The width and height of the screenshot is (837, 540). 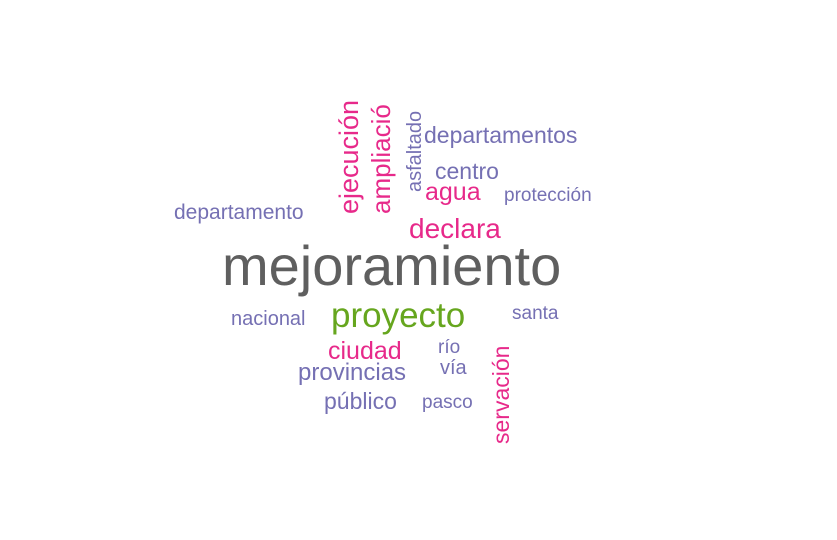 I want to click on word-servacion: servación, so click(x=501, y=394).